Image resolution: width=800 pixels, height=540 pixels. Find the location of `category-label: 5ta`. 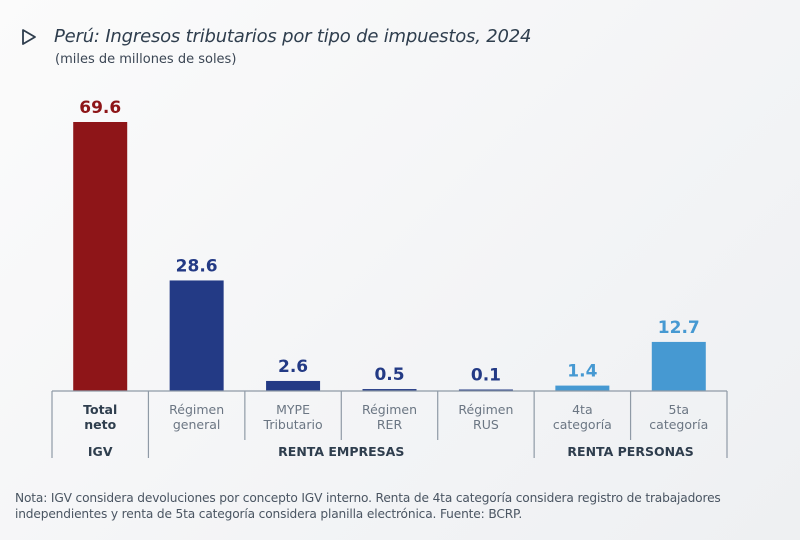

category-label: 5ta is located at coordinates (679, 409).